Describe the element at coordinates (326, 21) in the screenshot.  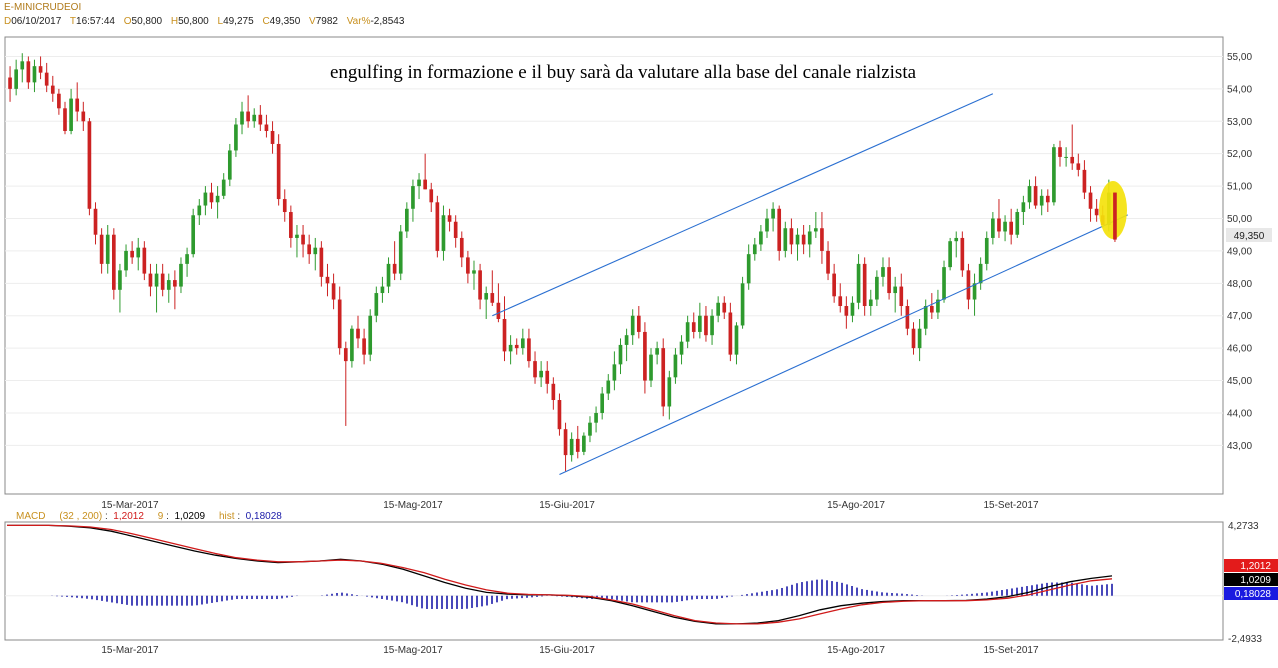
I see `volume-value: 7982` at that location.